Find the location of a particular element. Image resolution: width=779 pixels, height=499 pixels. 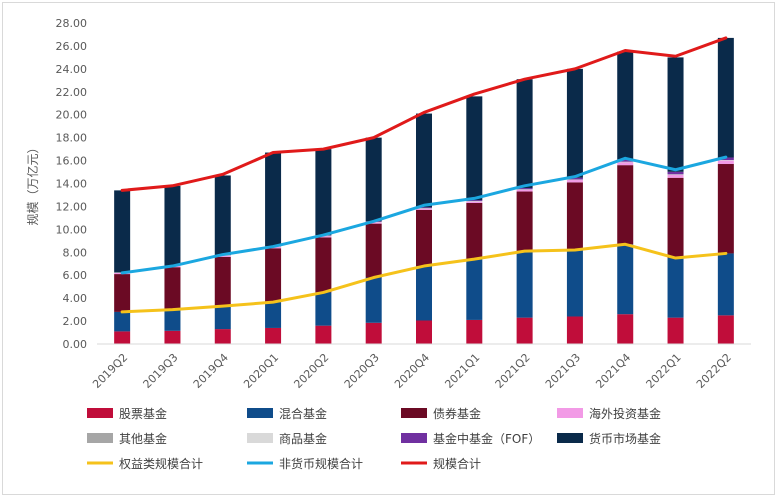

x-tick-label: 2019Q2 is located at coordinates (110, 371).